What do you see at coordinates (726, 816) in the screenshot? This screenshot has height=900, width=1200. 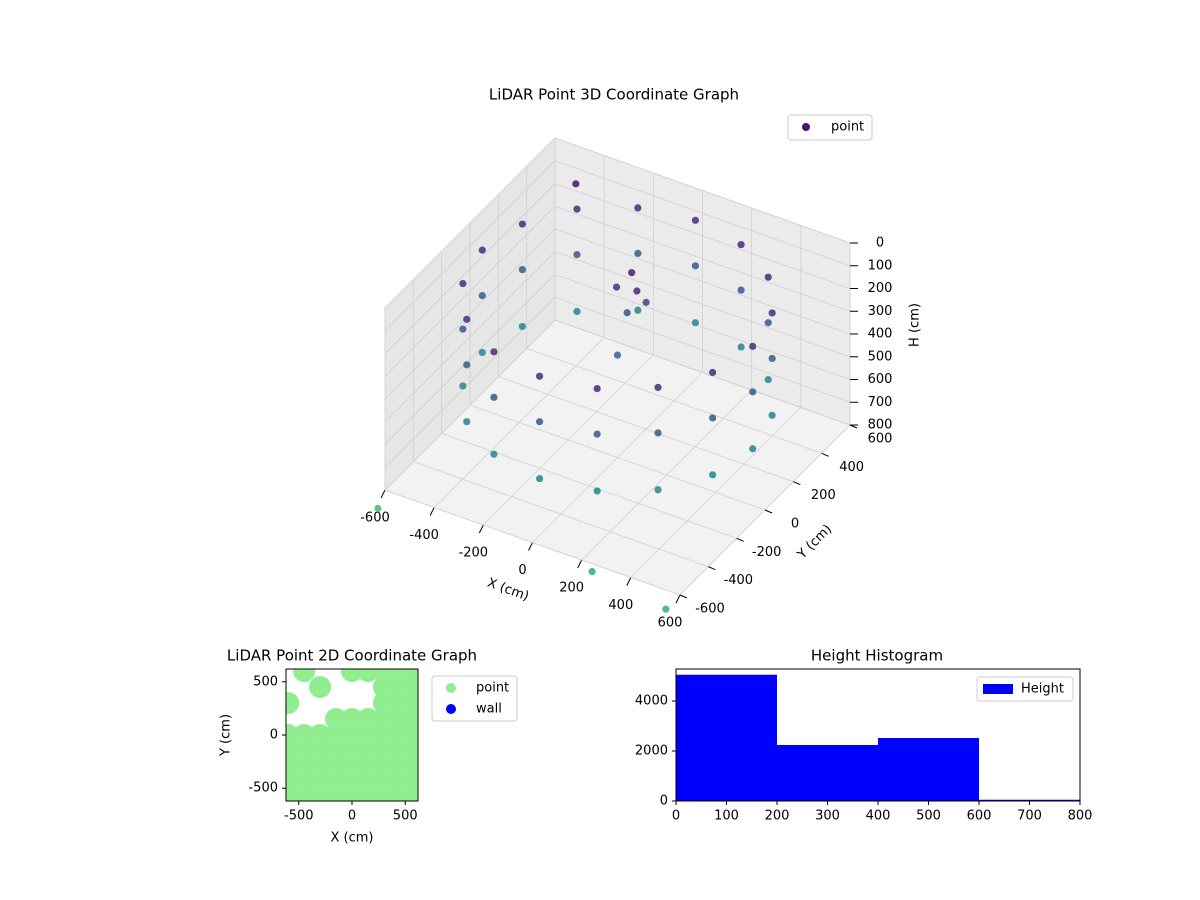 I see `x-tick-label: 100` at bounding box center [726, 816].